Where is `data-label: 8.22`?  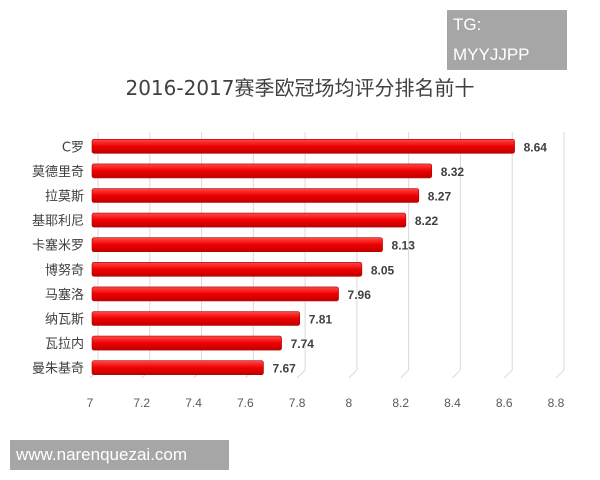 data-label: 8.22 is located at coordinates (427, 221).